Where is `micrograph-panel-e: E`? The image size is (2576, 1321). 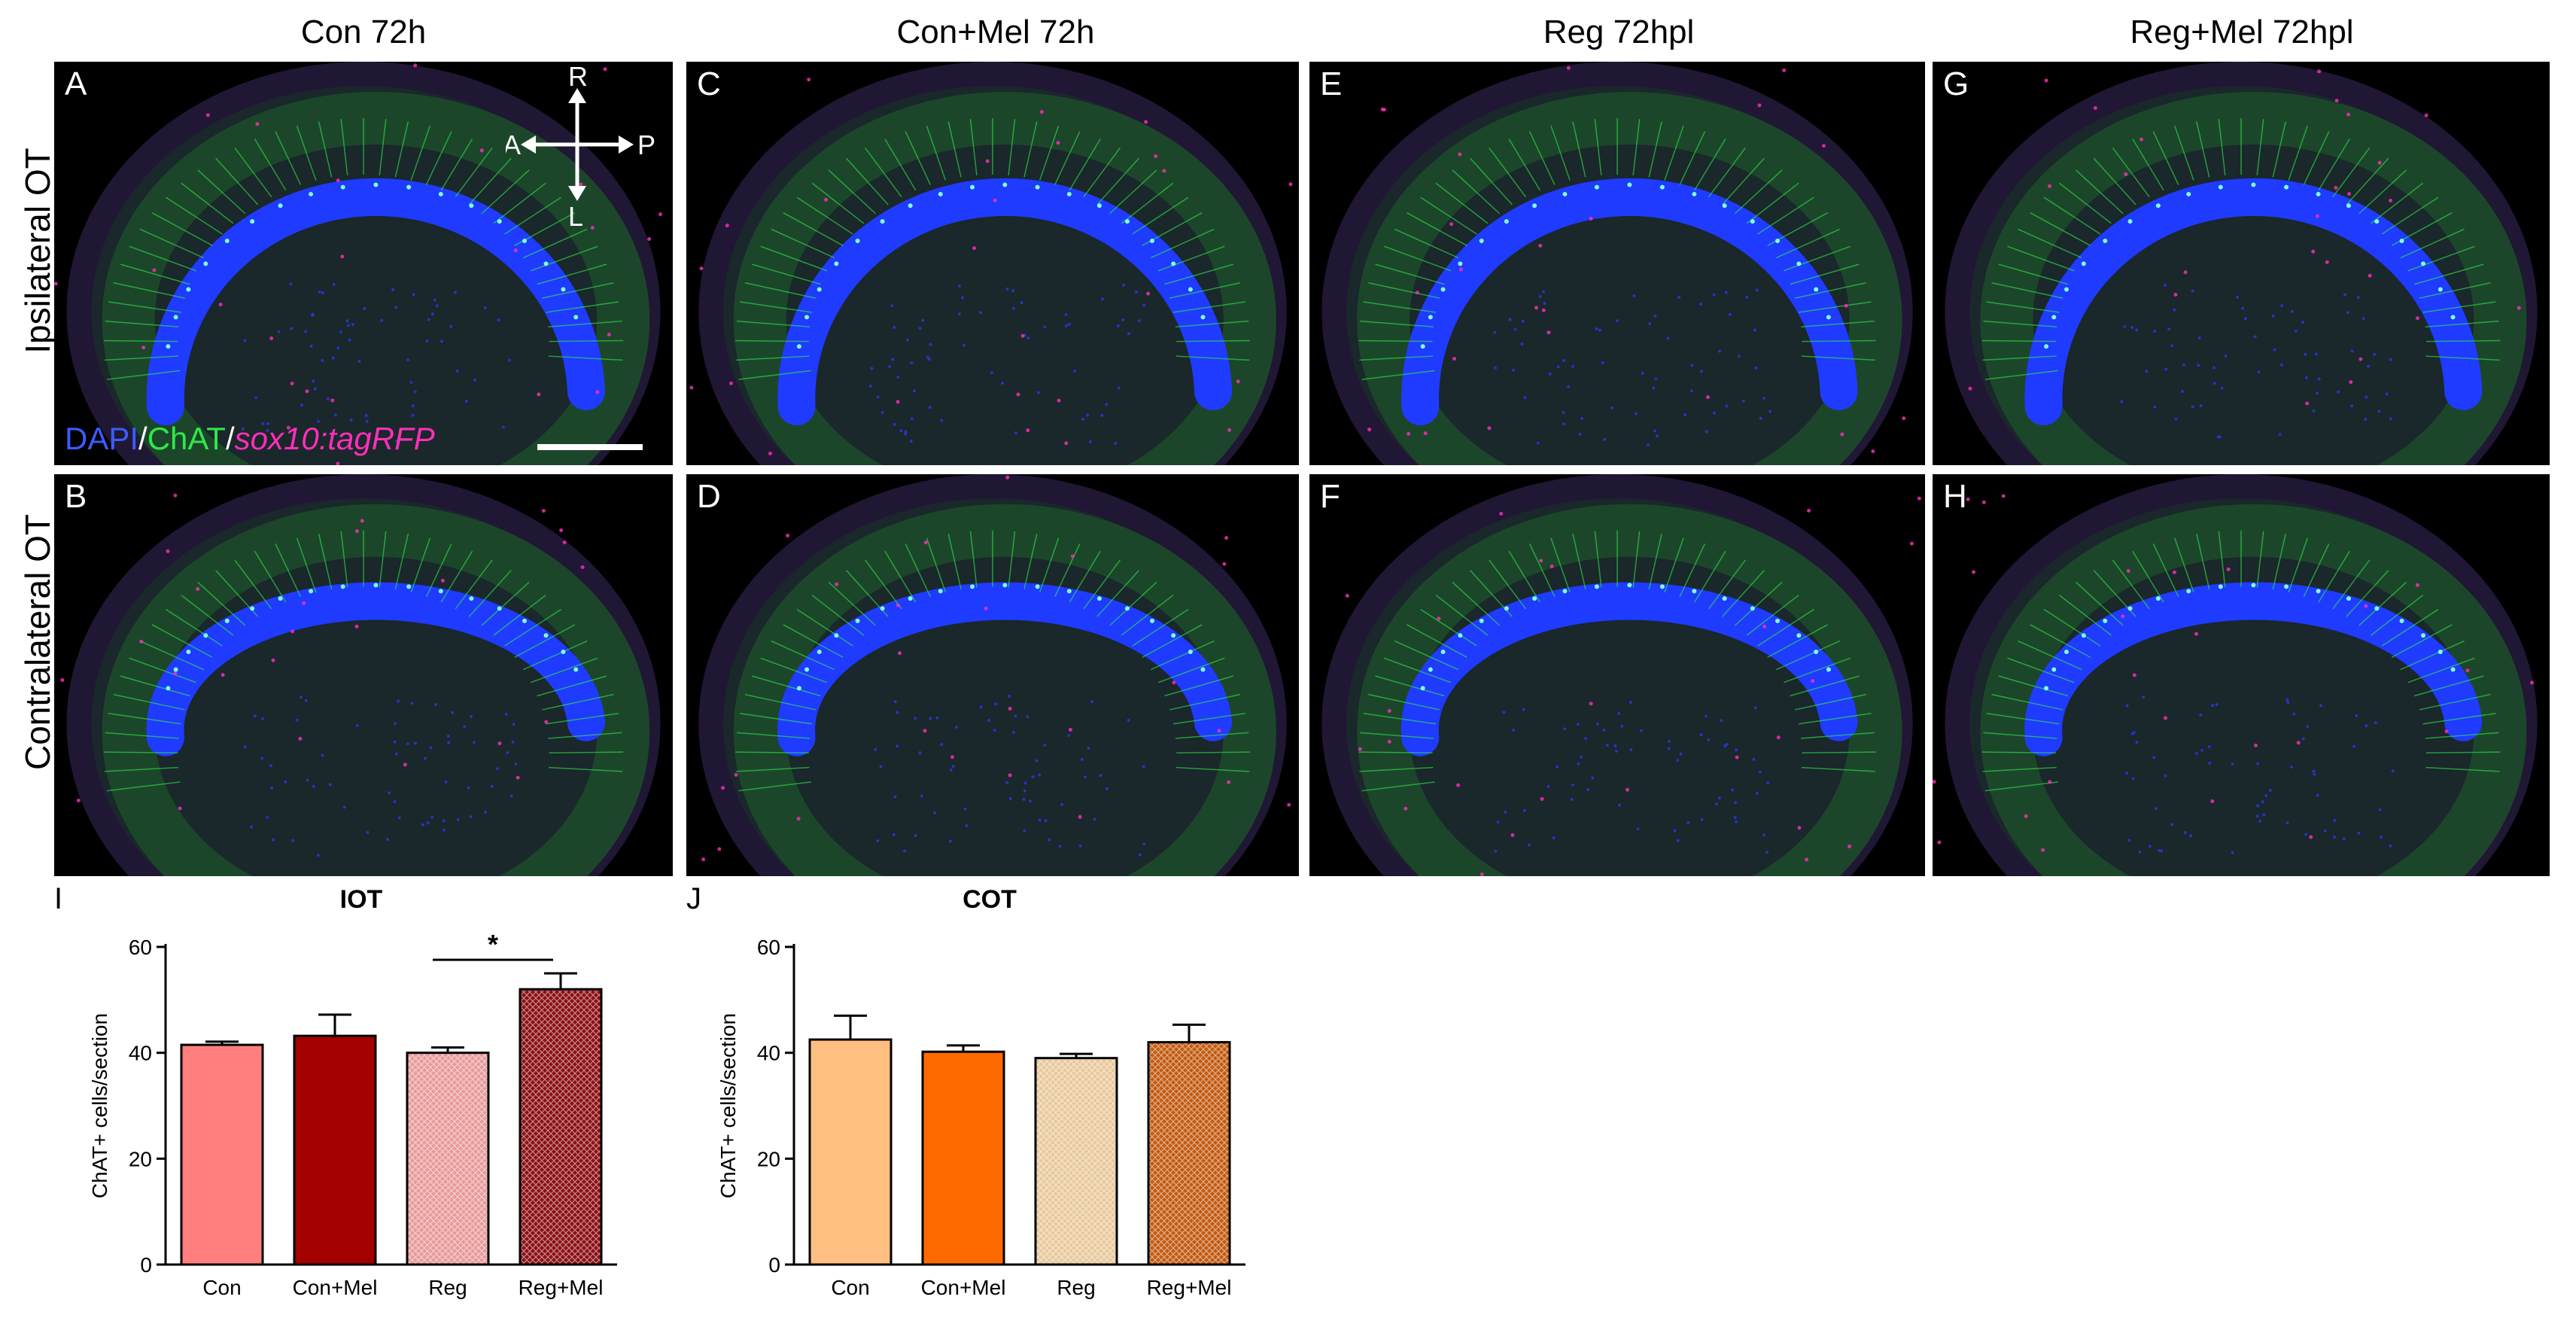 micrograph-panel-e: E is located at coordinates (1617, 263).